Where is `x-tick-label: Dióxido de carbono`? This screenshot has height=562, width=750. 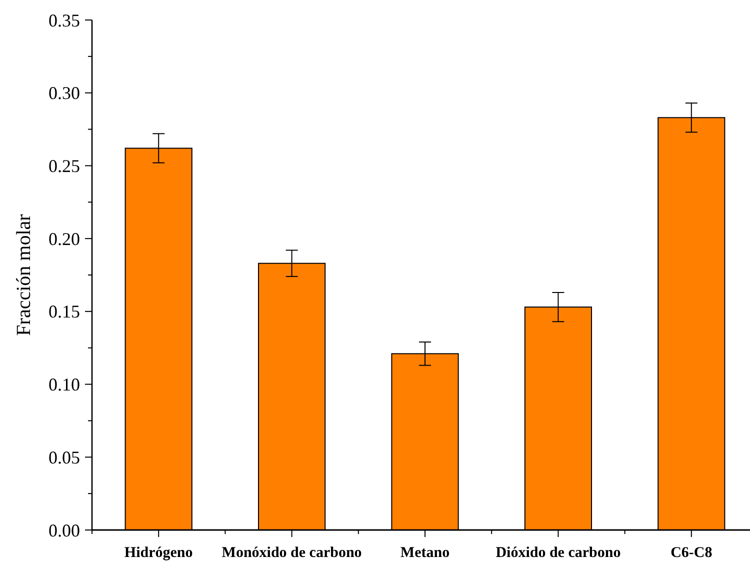 x-tick-label: Dióxido de carbono is located at coordinates (558, 553).